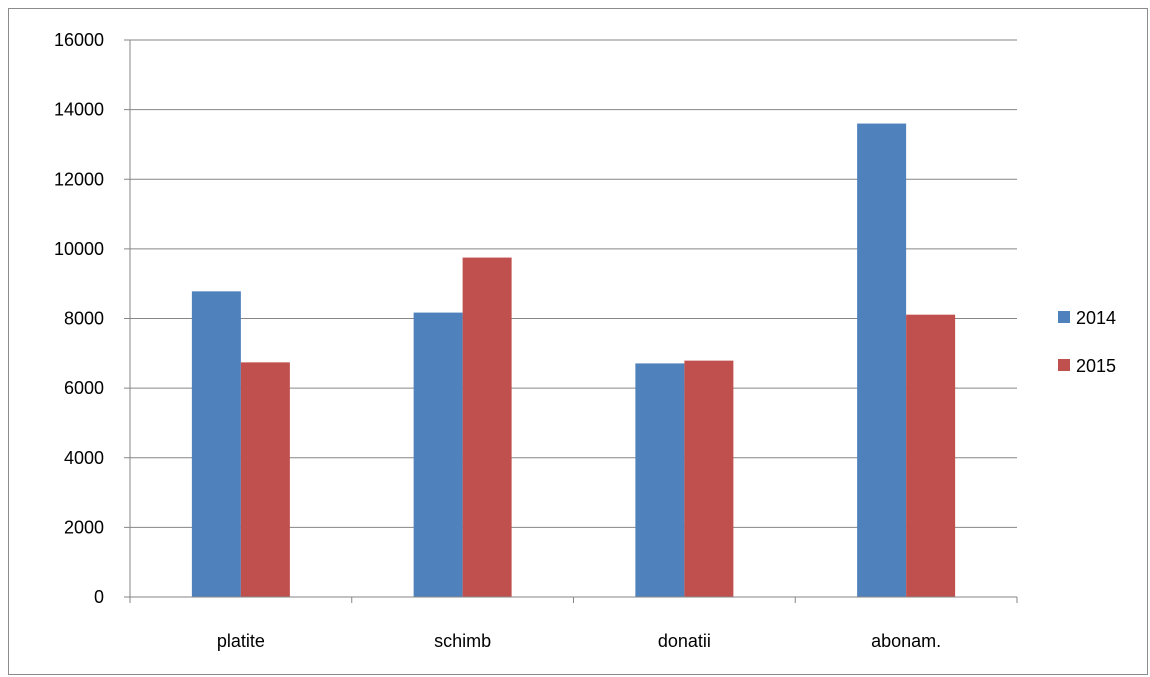 The image size is (1150, 677). What do you see at coordinates (79, 179) in the screenshot?
I see `y-tick-label-12000: 12000` at bounding box center [79, 179].